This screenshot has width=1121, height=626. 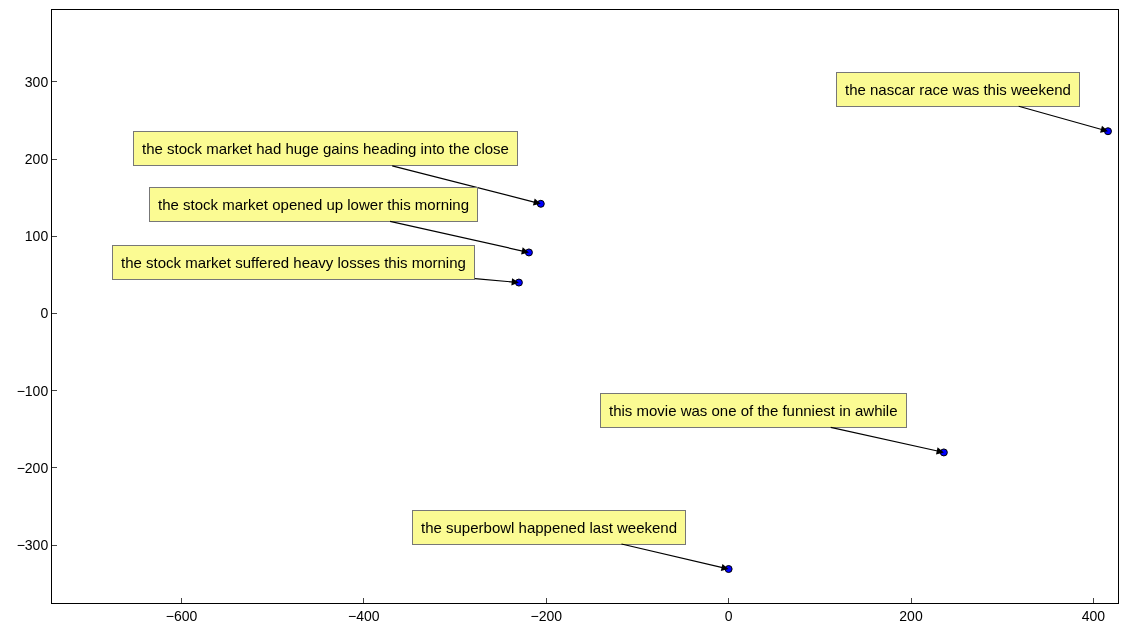 What do you see at coordinates (36, 236) in the screenshot?
I see `y-tick-label: 100` at bounding box center [36, 236].